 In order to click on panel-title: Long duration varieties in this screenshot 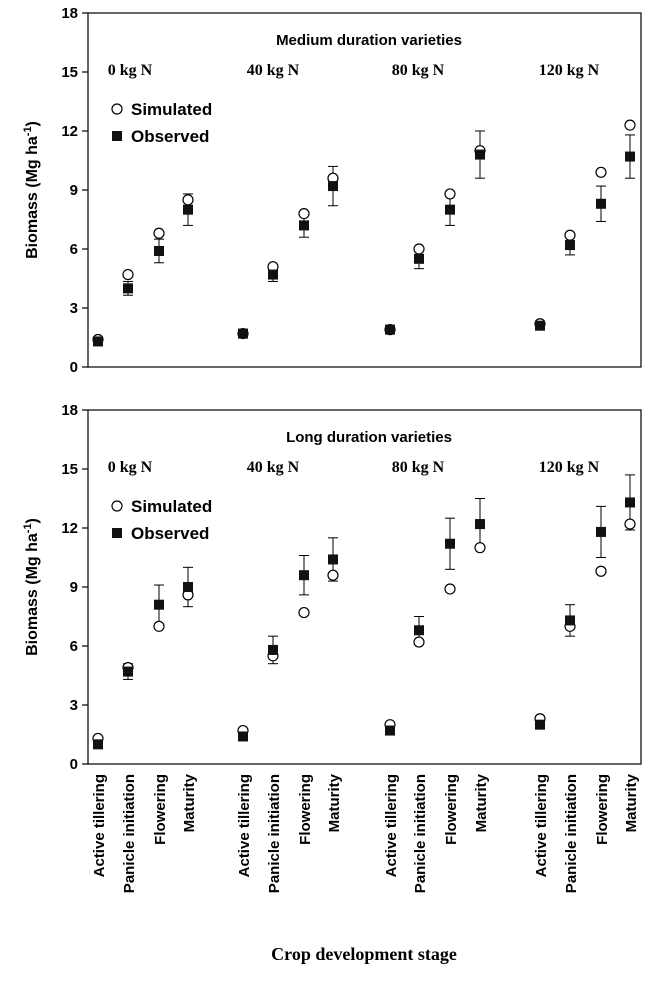, I will do `click(369, 437)`.